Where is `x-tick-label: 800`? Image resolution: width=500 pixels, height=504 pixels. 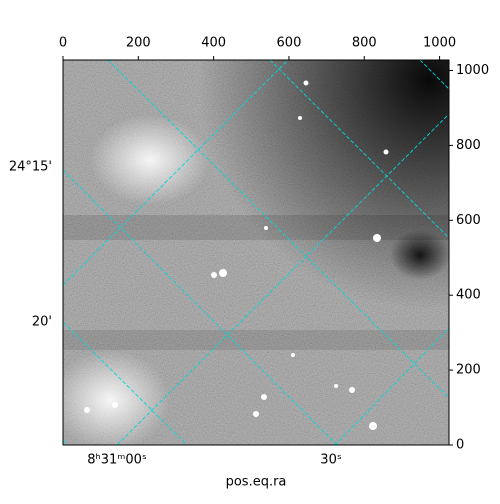
x-tick-label: 800 is located at coordinates (364, 43).